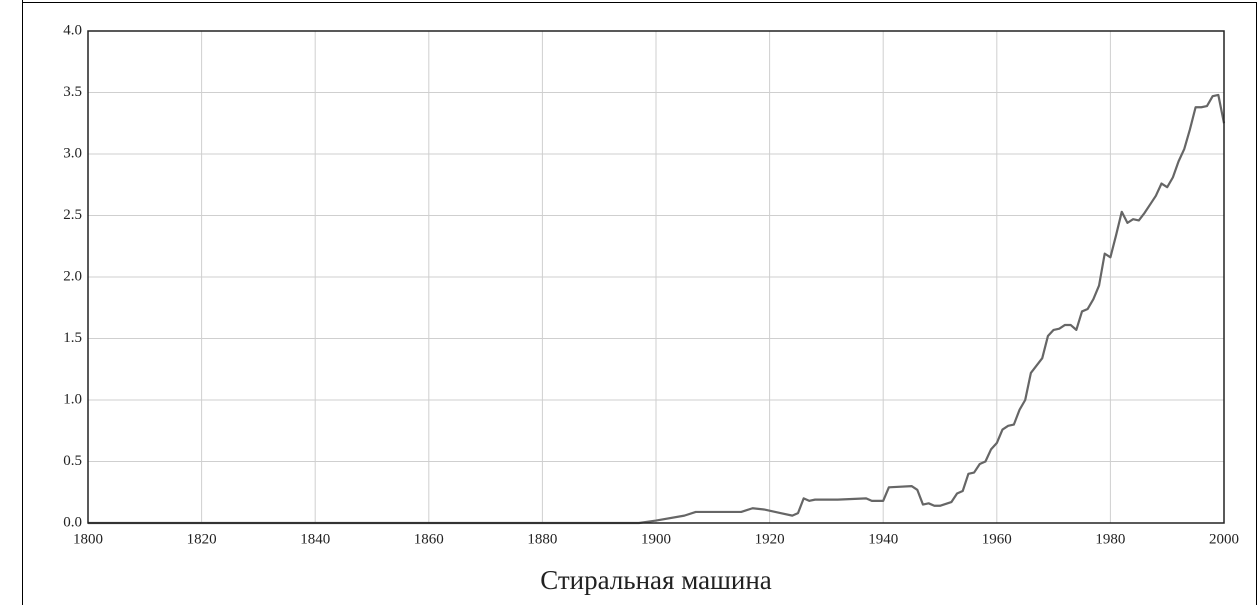 Image resolution: width=1259 pixels, height=605 pixels. I want to click on y-tick-label: 2.0, so click(72, 276).